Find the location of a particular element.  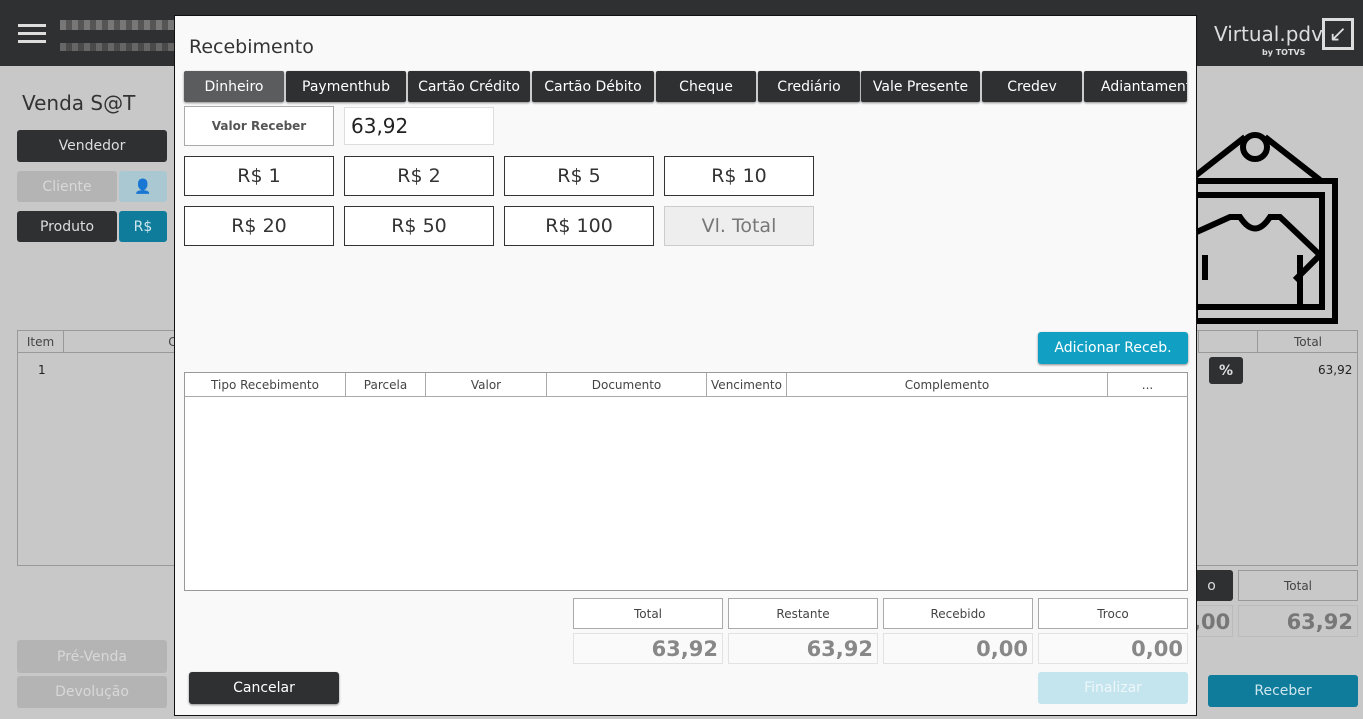

tab-dinheiro: Dinheiro is located at coordinates (234, 86).